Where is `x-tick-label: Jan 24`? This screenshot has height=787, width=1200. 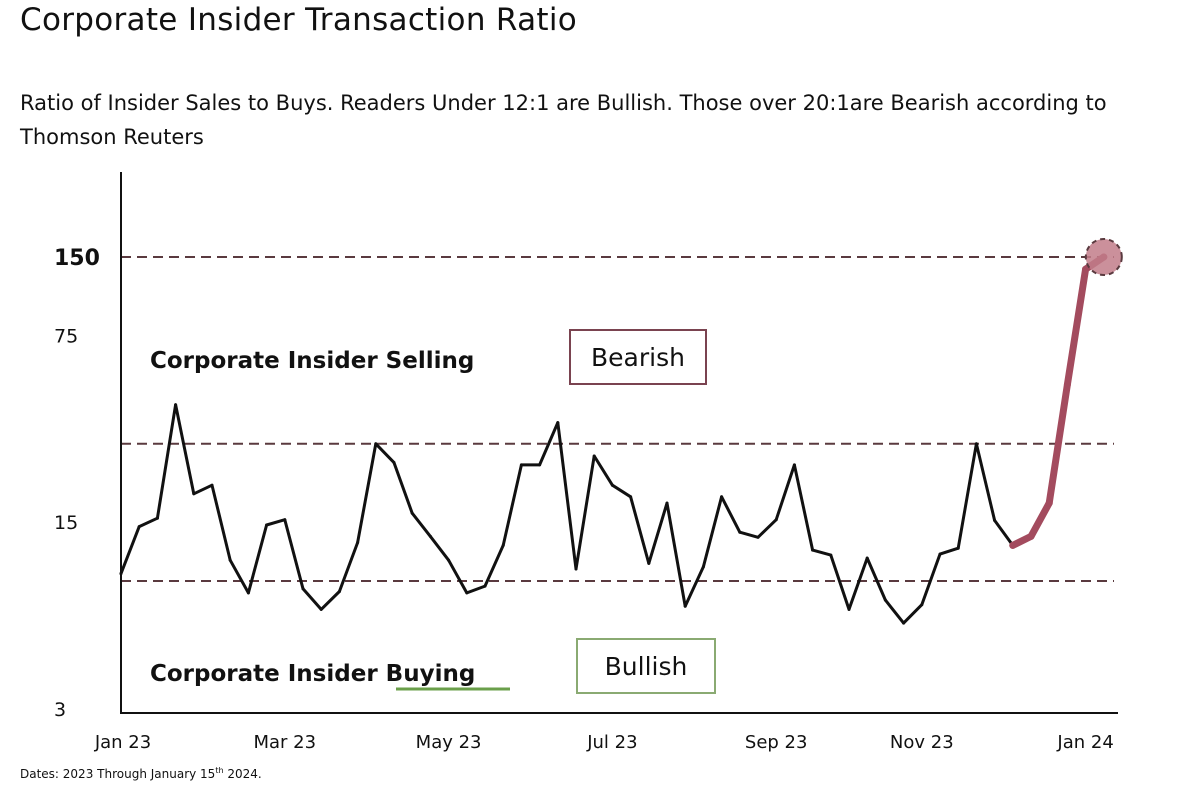
x-tick-label: Jan 24 is located at coordinates (1084, 742).